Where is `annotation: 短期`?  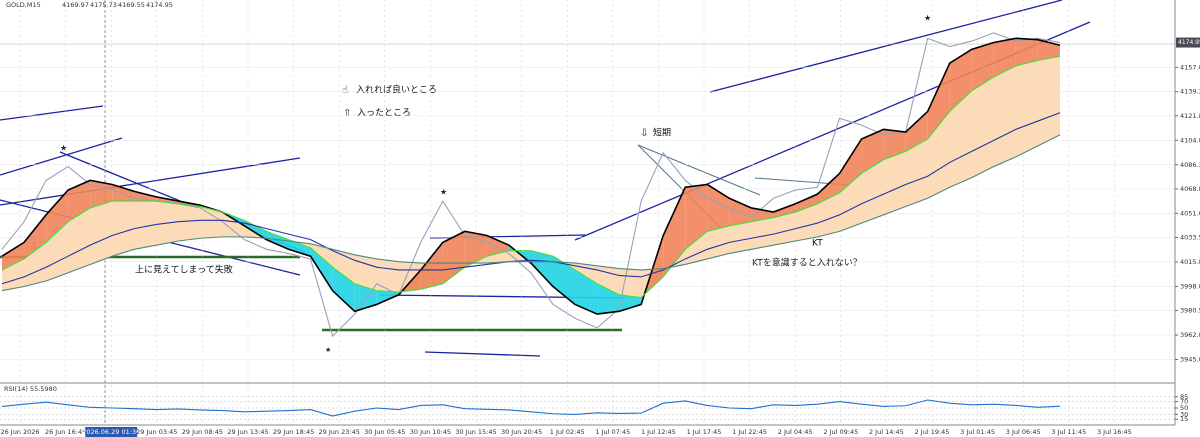
annotation: 短期 is located at coordinates (662, 133).